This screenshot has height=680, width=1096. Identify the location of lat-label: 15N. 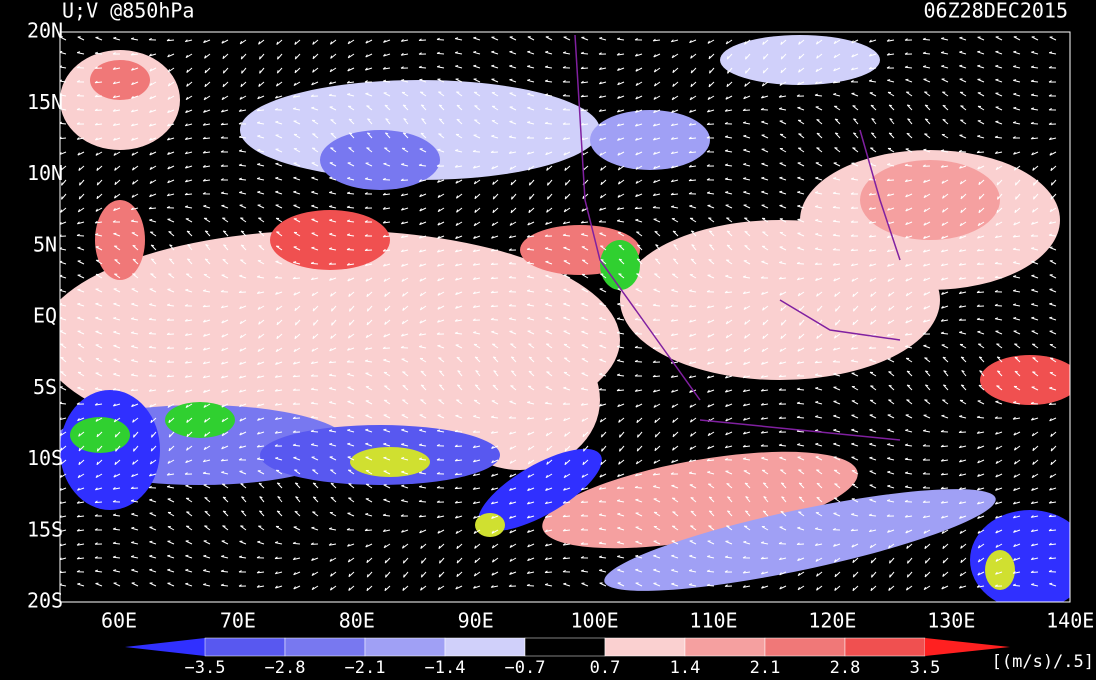
(45, 102).